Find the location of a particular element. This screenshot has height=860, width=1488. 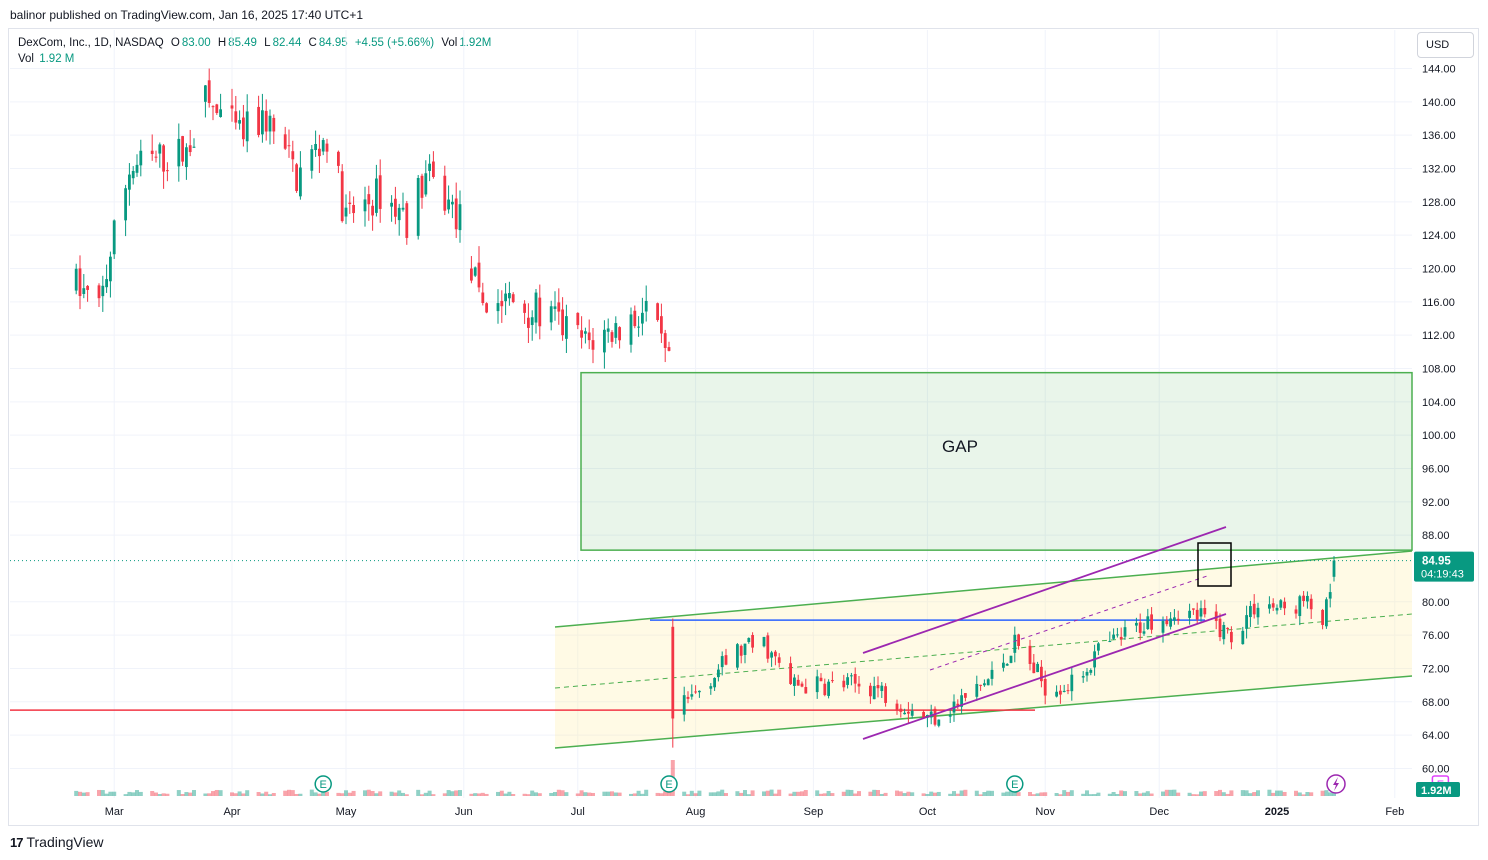

price-tick-label: 88.00 is located at coordinates (1436, 536).